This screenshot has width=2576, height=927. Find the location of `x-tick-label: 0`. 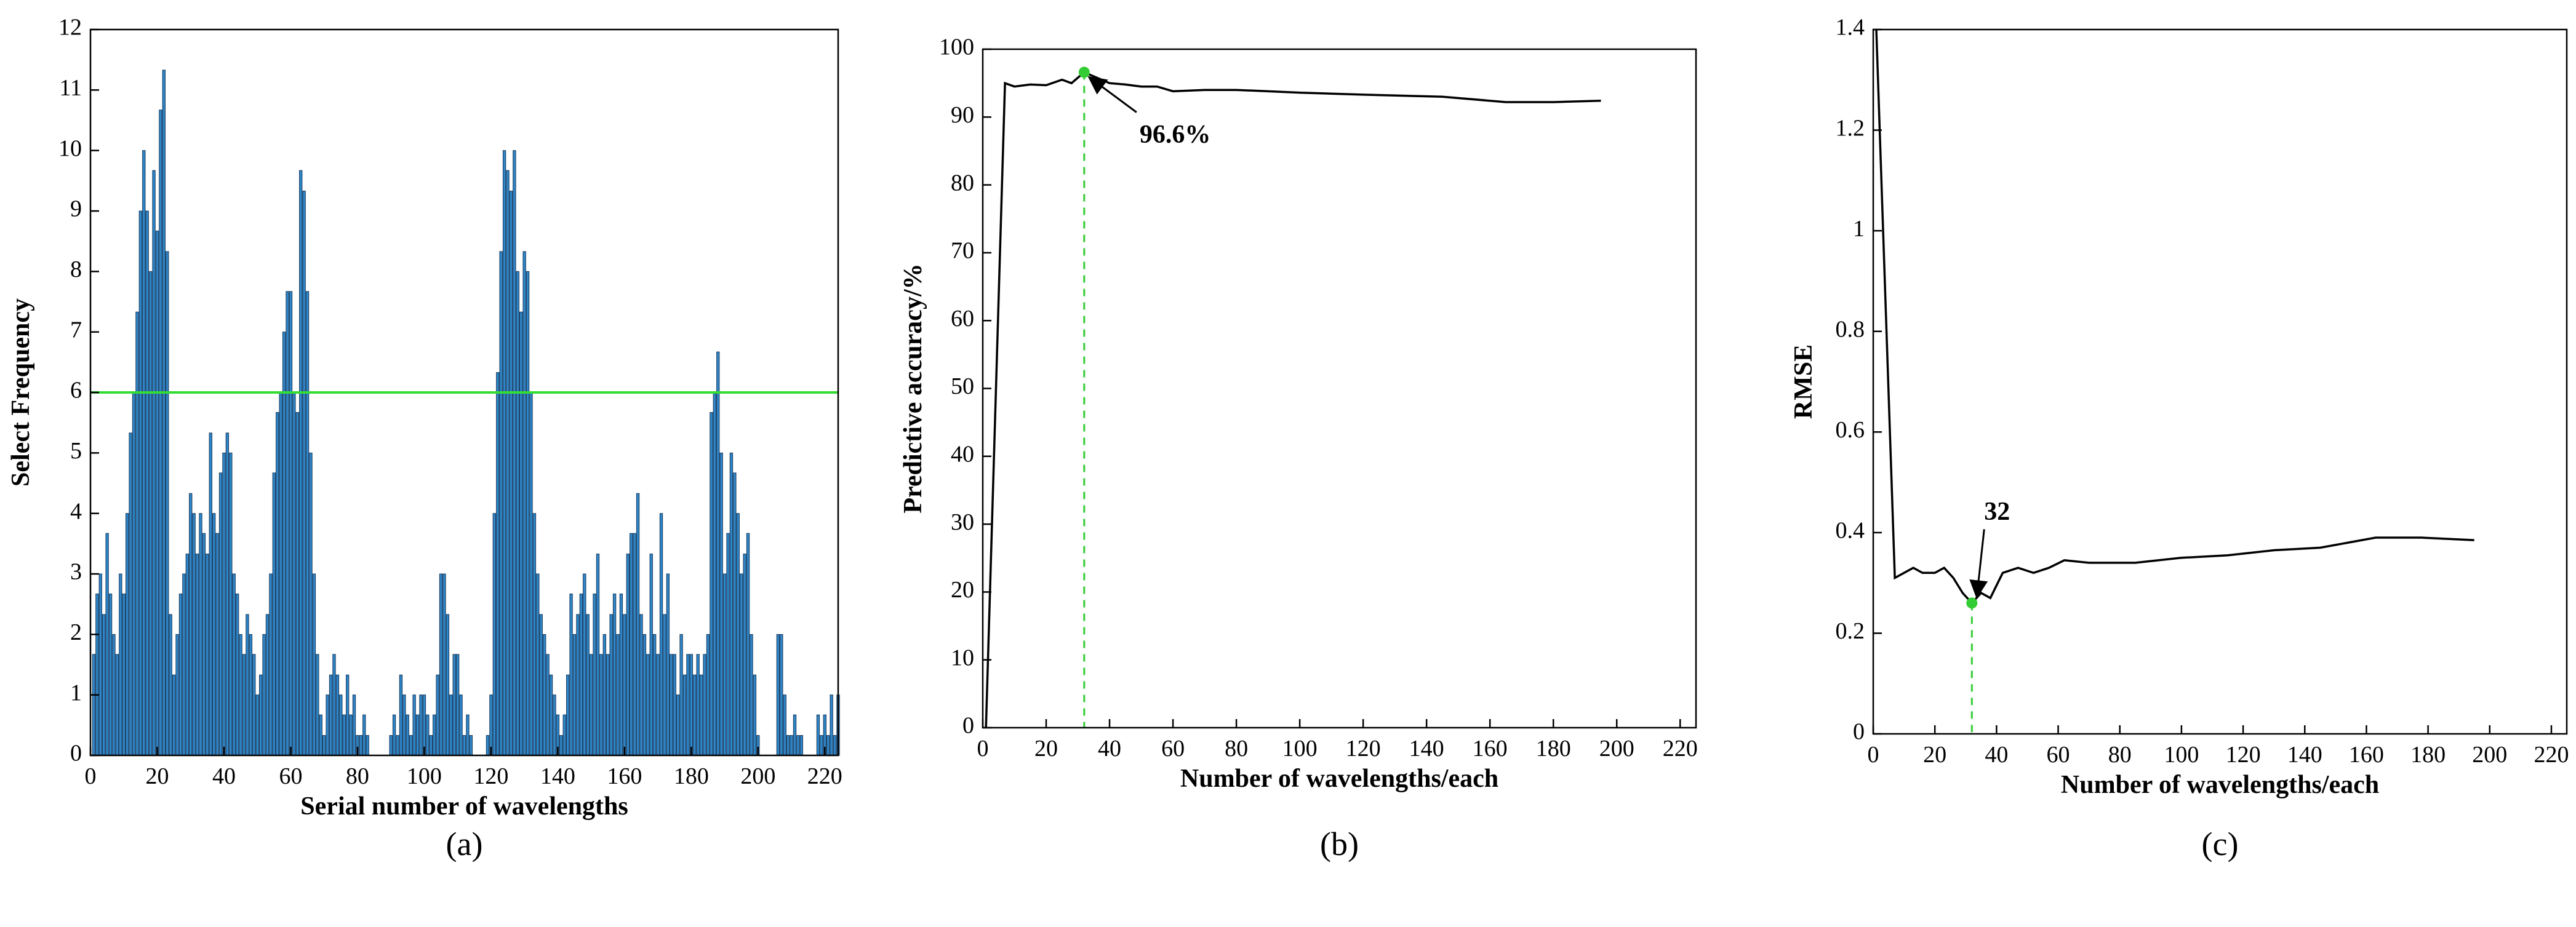

x-tick-label: 0 is located at coordinates (1873, 755).